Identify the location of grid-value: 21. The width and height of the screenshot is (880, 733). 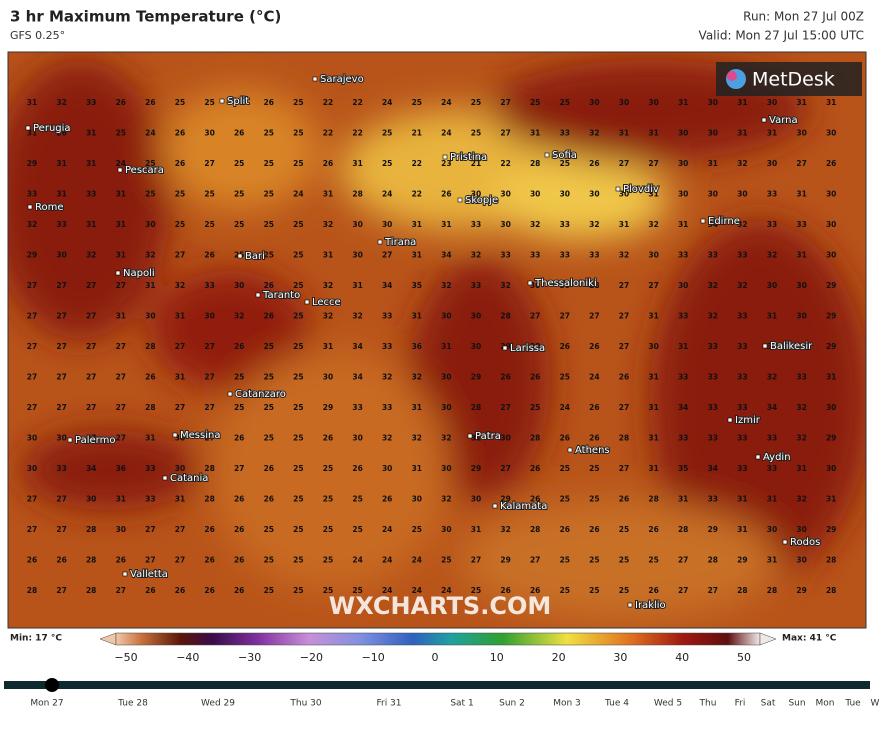
(417, 133).